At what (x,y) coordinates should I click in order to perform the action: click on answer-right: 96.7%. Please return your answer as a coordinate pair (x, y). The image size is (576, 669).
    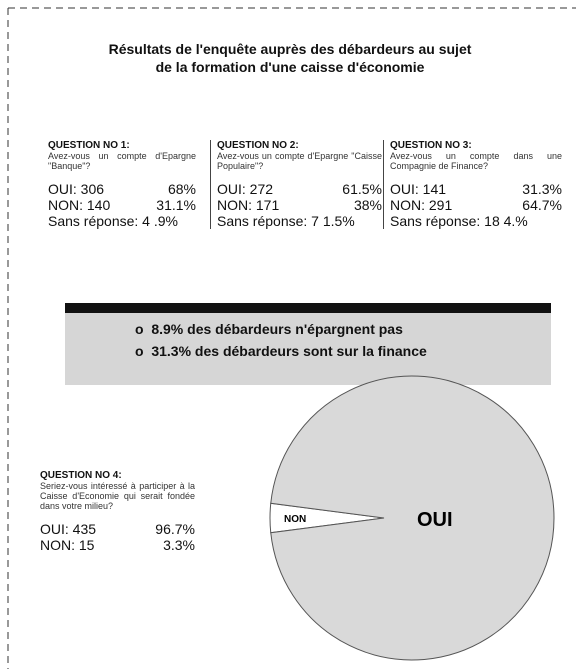
    Looking at the image, I should click on (175, 529).